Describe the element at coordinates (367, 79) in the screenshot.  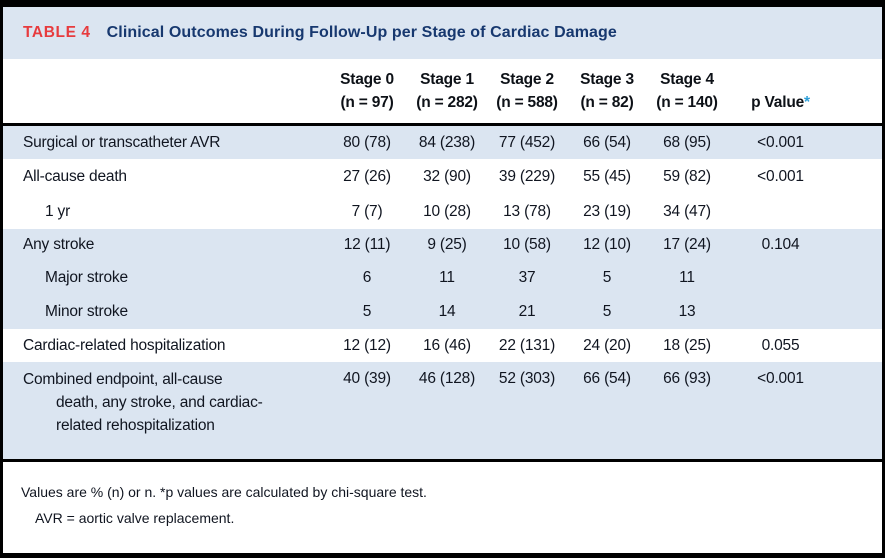
I see `stage-label: Stage 0` at that location.